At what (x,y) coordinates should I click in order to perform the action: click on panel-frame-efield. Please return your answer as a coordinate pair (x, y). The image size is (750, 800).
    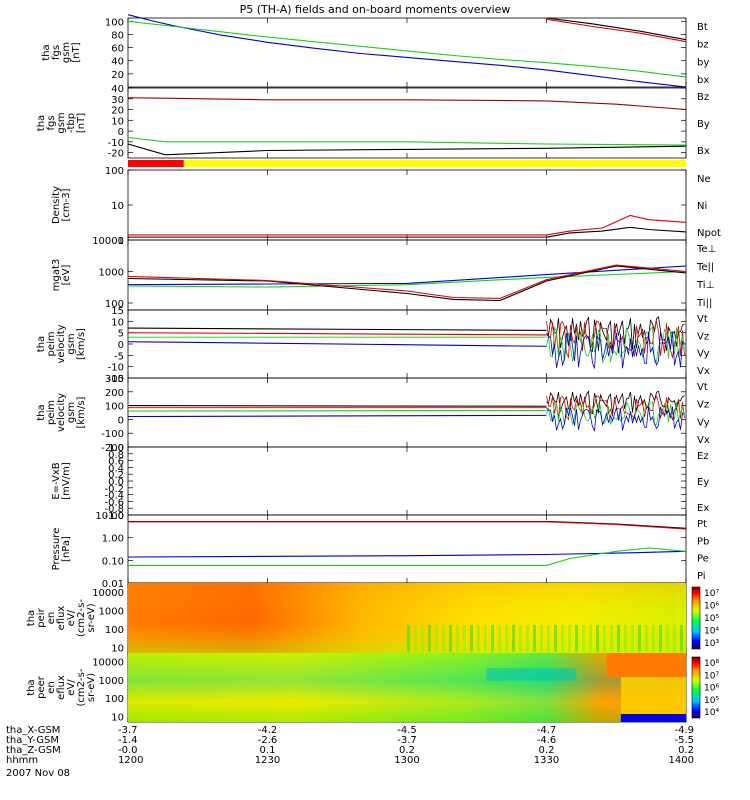
    Looking at the image, I should click on (407, 481).